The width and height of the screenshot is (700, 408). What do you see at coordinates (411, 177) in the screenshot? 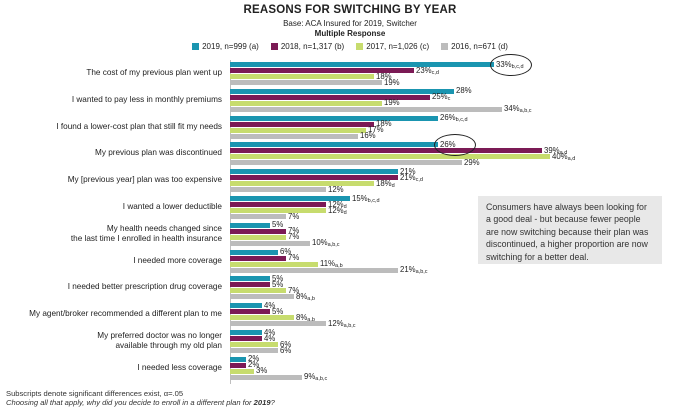
I see `data-label: 21%c,d` at bounding box center [411, 177].